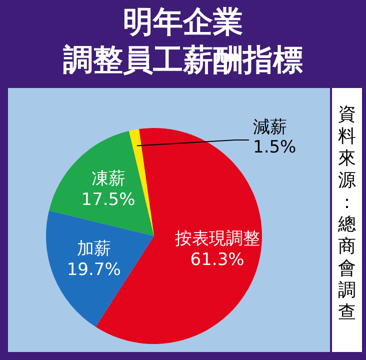 The height and width of the screenshot is (360, 366). Describe the element at coordinates (108, 200) in the screenshot. I see `data-label: 17.5%` at that location.